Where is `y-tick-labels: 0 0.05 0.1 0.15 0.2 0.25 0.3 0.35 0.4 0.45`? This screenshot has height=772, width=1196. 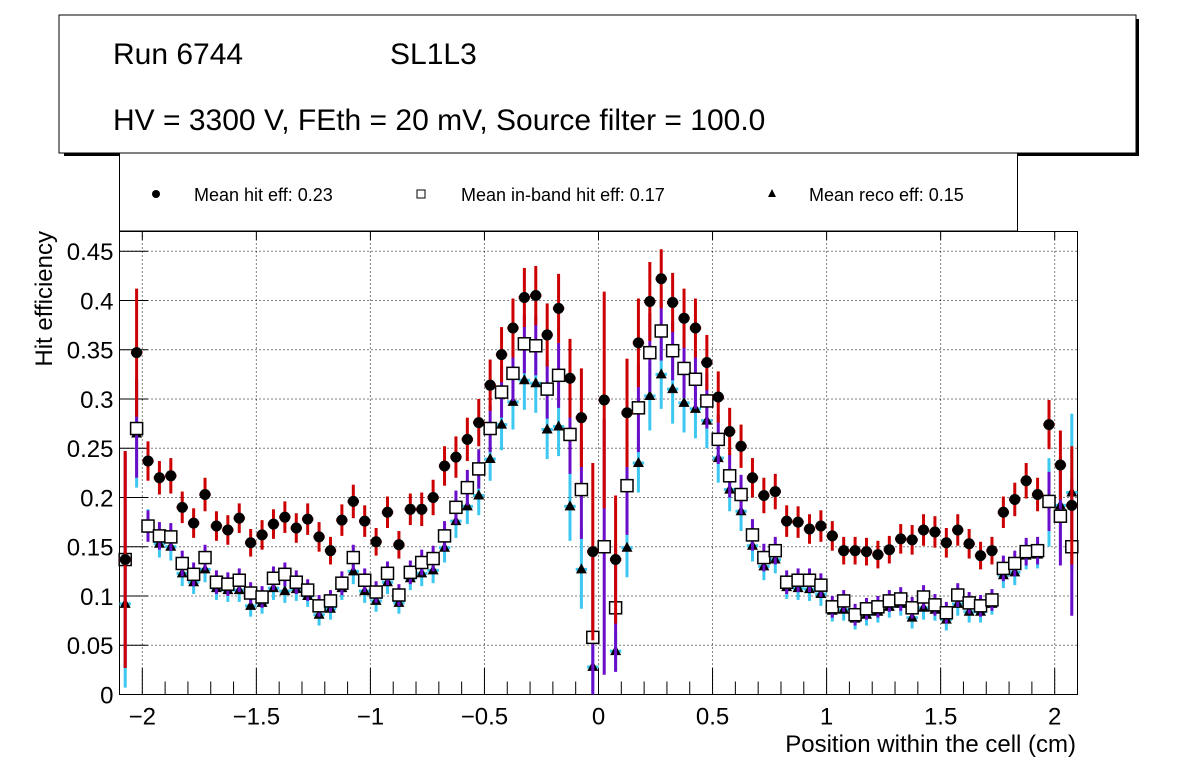
y-tick-labels: 0 0.05 0.1 0.15 0.2 0.25 0.3 0.35 0.4 0.45 is located at coordinates (90, 474).